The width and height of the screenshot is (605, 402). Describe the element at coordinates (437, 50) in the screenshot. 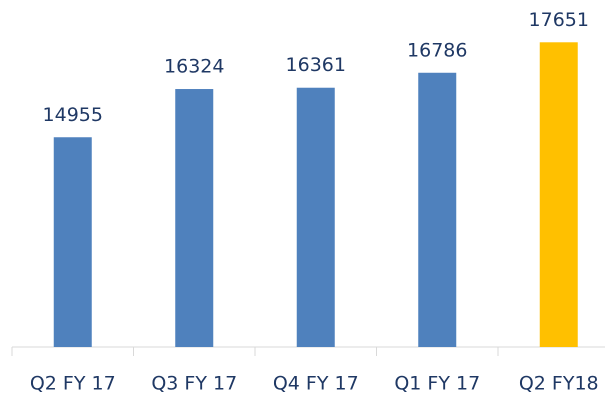

I see `data-label: 16786` at that location.